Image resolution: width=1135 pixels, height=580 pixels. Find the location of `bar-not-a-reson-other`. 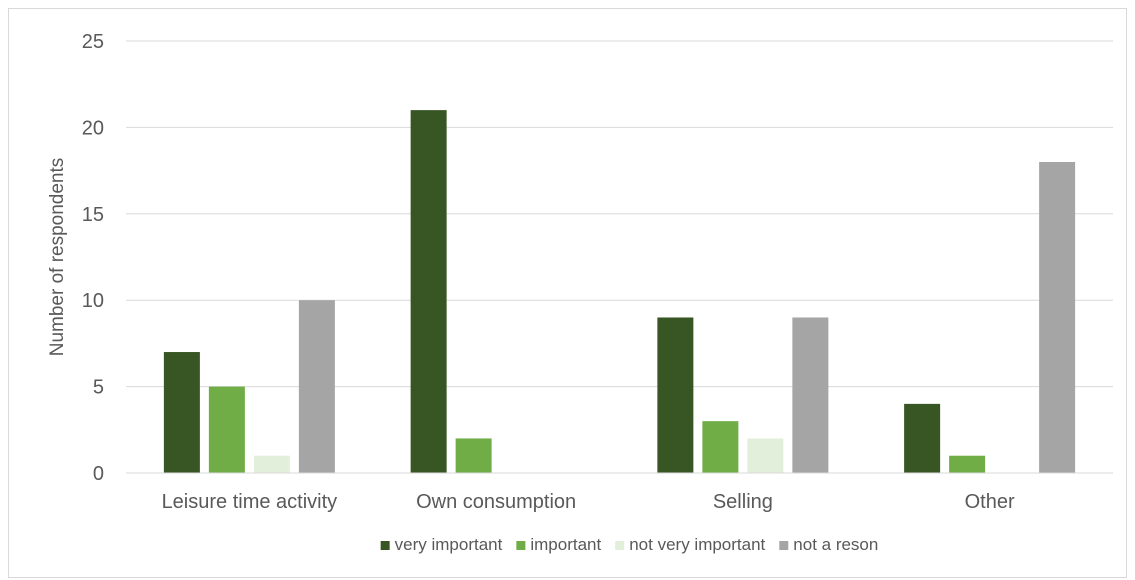

bar-not-a-reson-other is located at coordinates (1057, 317).